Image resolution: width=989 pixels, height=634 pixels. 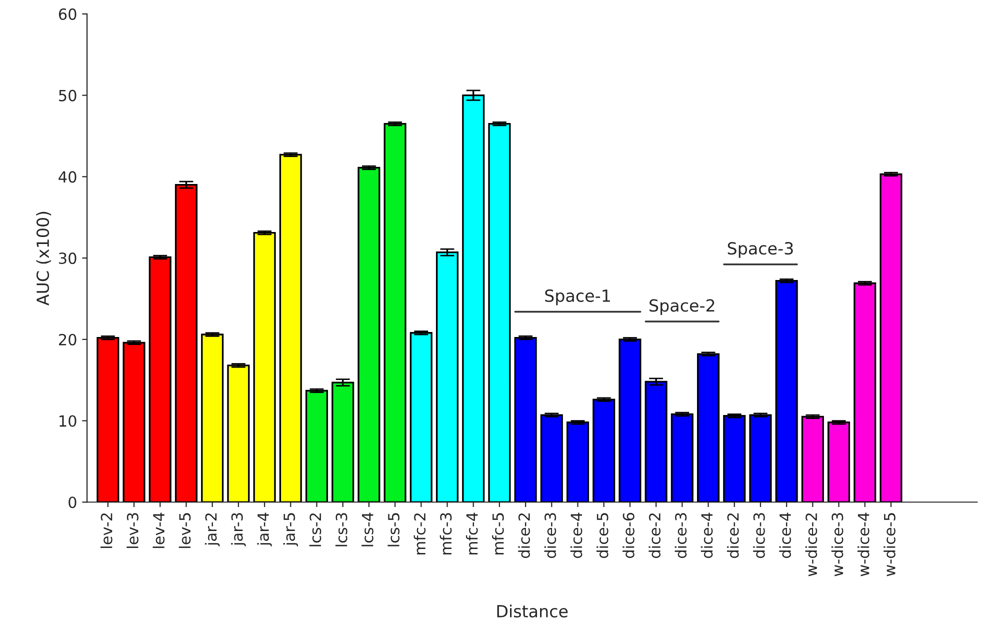 I want to click on annotation: Space-2, so click(x=682, y=307).